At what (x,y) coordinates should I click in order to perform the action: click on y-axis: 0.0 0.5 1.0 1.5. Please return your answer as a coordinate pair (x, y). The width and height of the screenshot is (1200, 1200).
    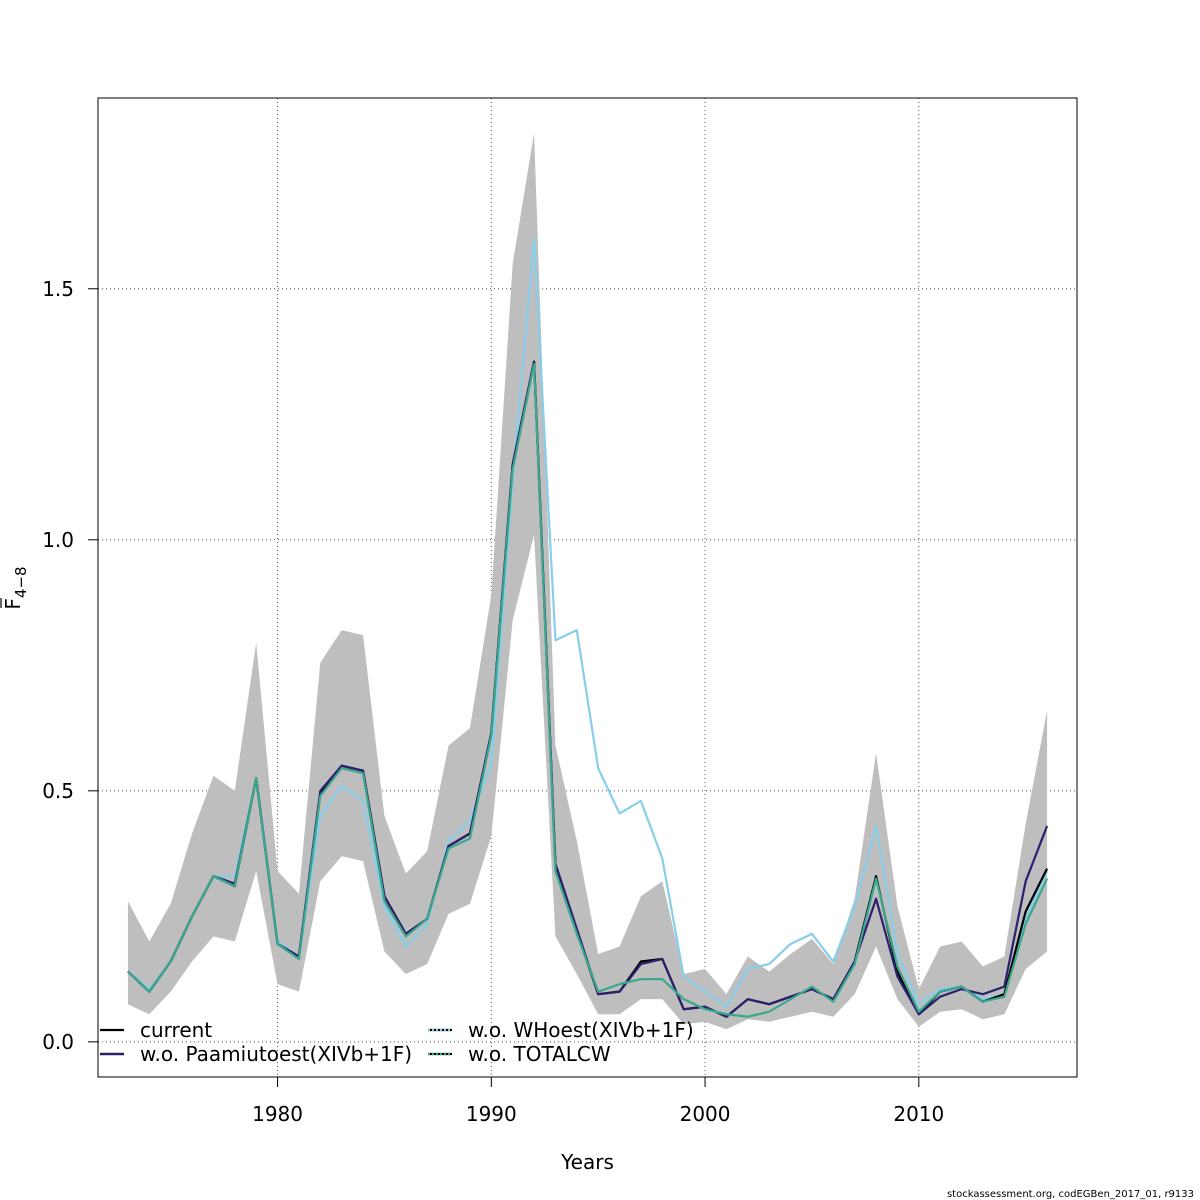
    Looking at the image, I should click on (70, 665).